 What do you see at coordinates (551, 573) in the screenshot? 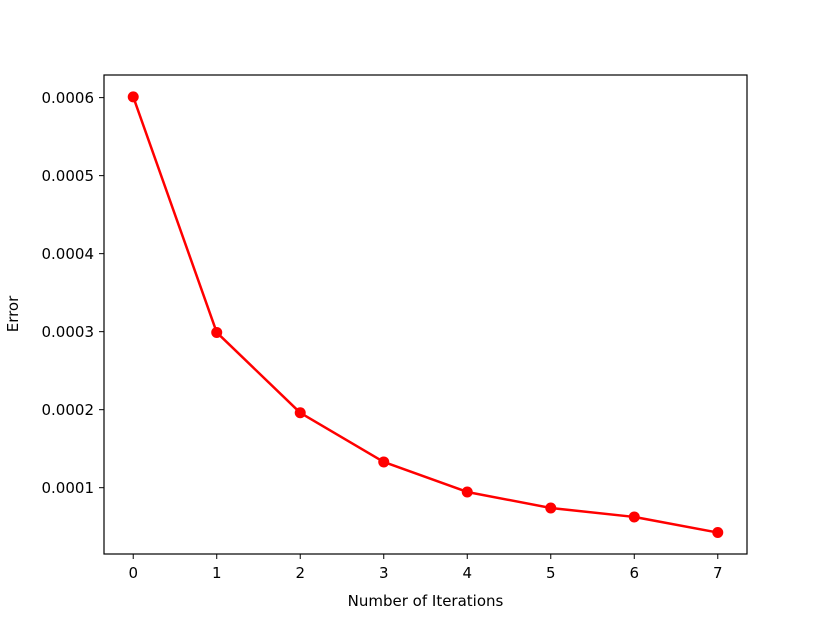
I see `x-tick-label: 5` at bounding box center [551, 573].